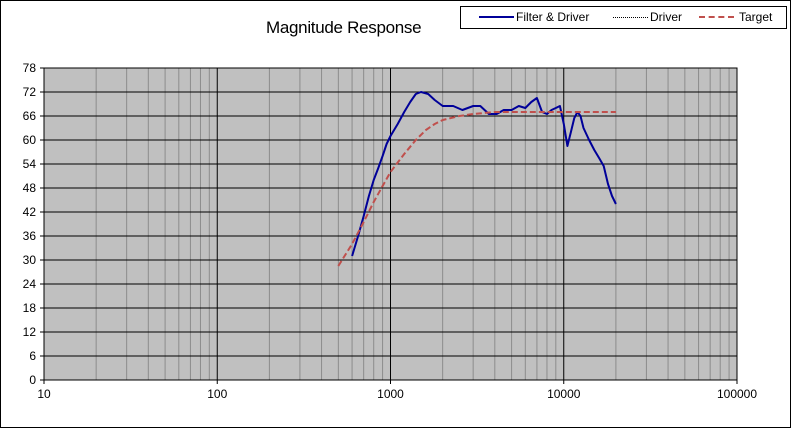 The width and height of the screenshot is (791, 428). I want to click on y-tick-label: 12, so click(30, 332).